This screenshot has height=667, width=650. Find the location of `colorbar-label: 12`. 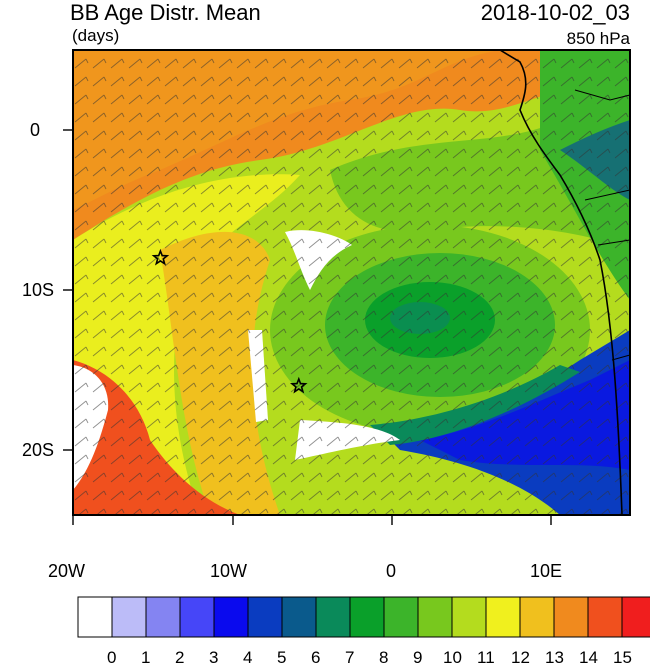

colorbar-label: 12 is located at coordinates (520, 657).